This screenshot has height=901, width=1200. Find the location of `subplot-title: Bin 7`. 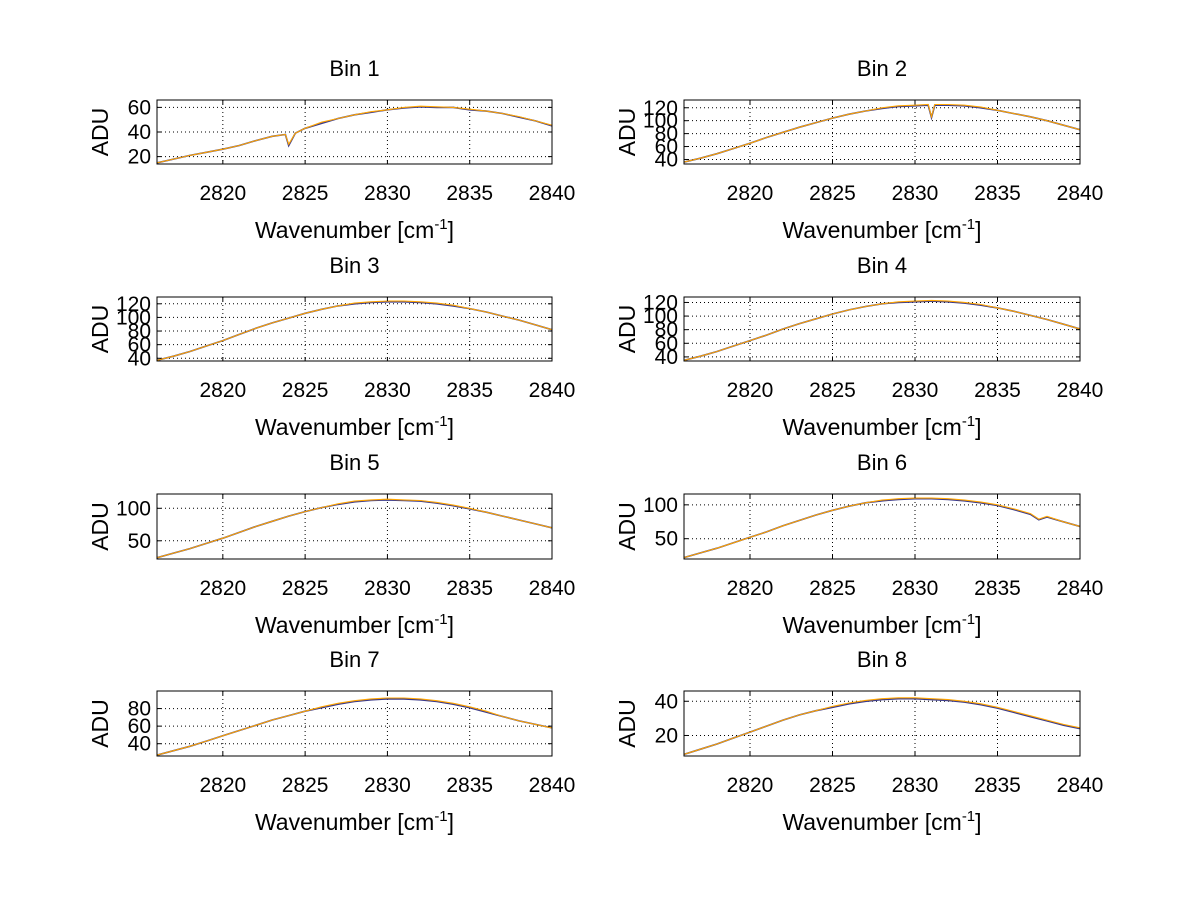

subplot-title: Bin 7 is located at coordinates (354, 659).